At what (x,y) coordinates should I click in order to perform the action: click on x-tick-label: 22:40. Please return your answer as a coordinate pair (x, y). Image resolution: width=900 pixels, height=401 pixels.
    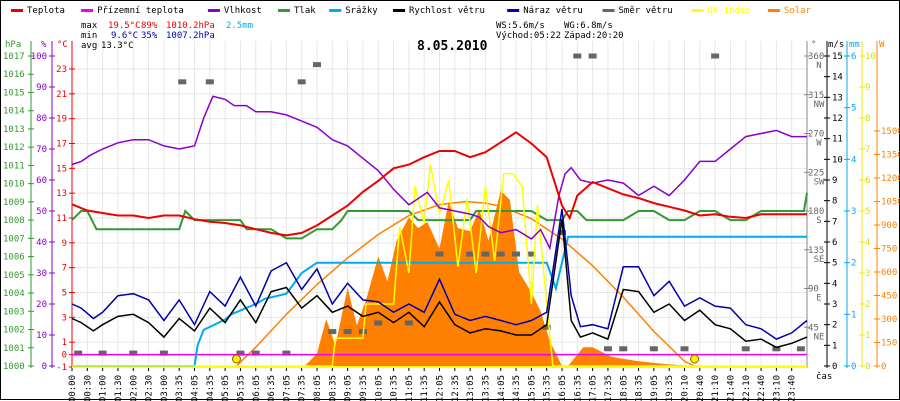
    Looking at the image, I should click on (762, 388).